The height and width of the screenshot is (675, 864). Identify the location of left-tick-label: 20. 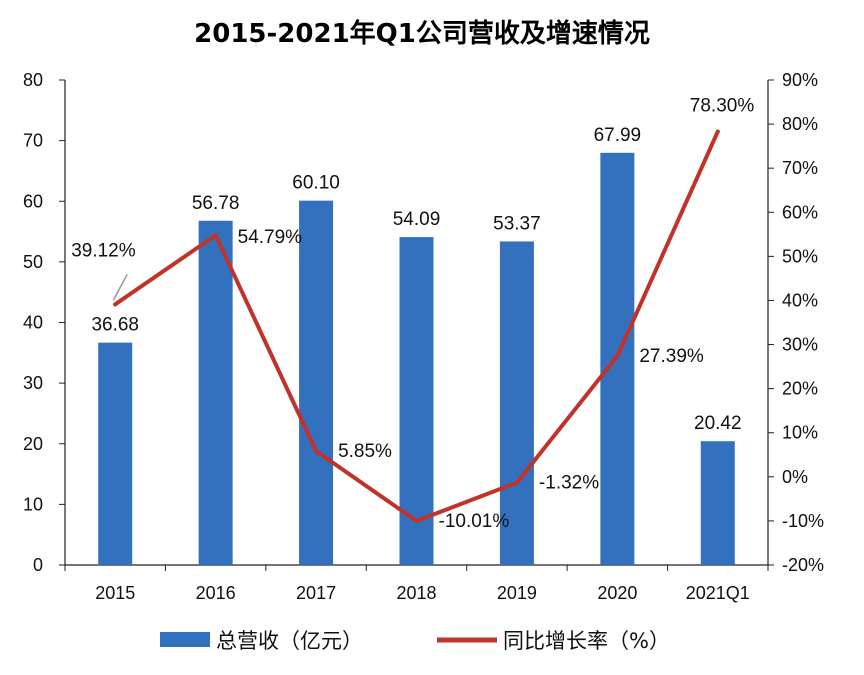
(33, 444).